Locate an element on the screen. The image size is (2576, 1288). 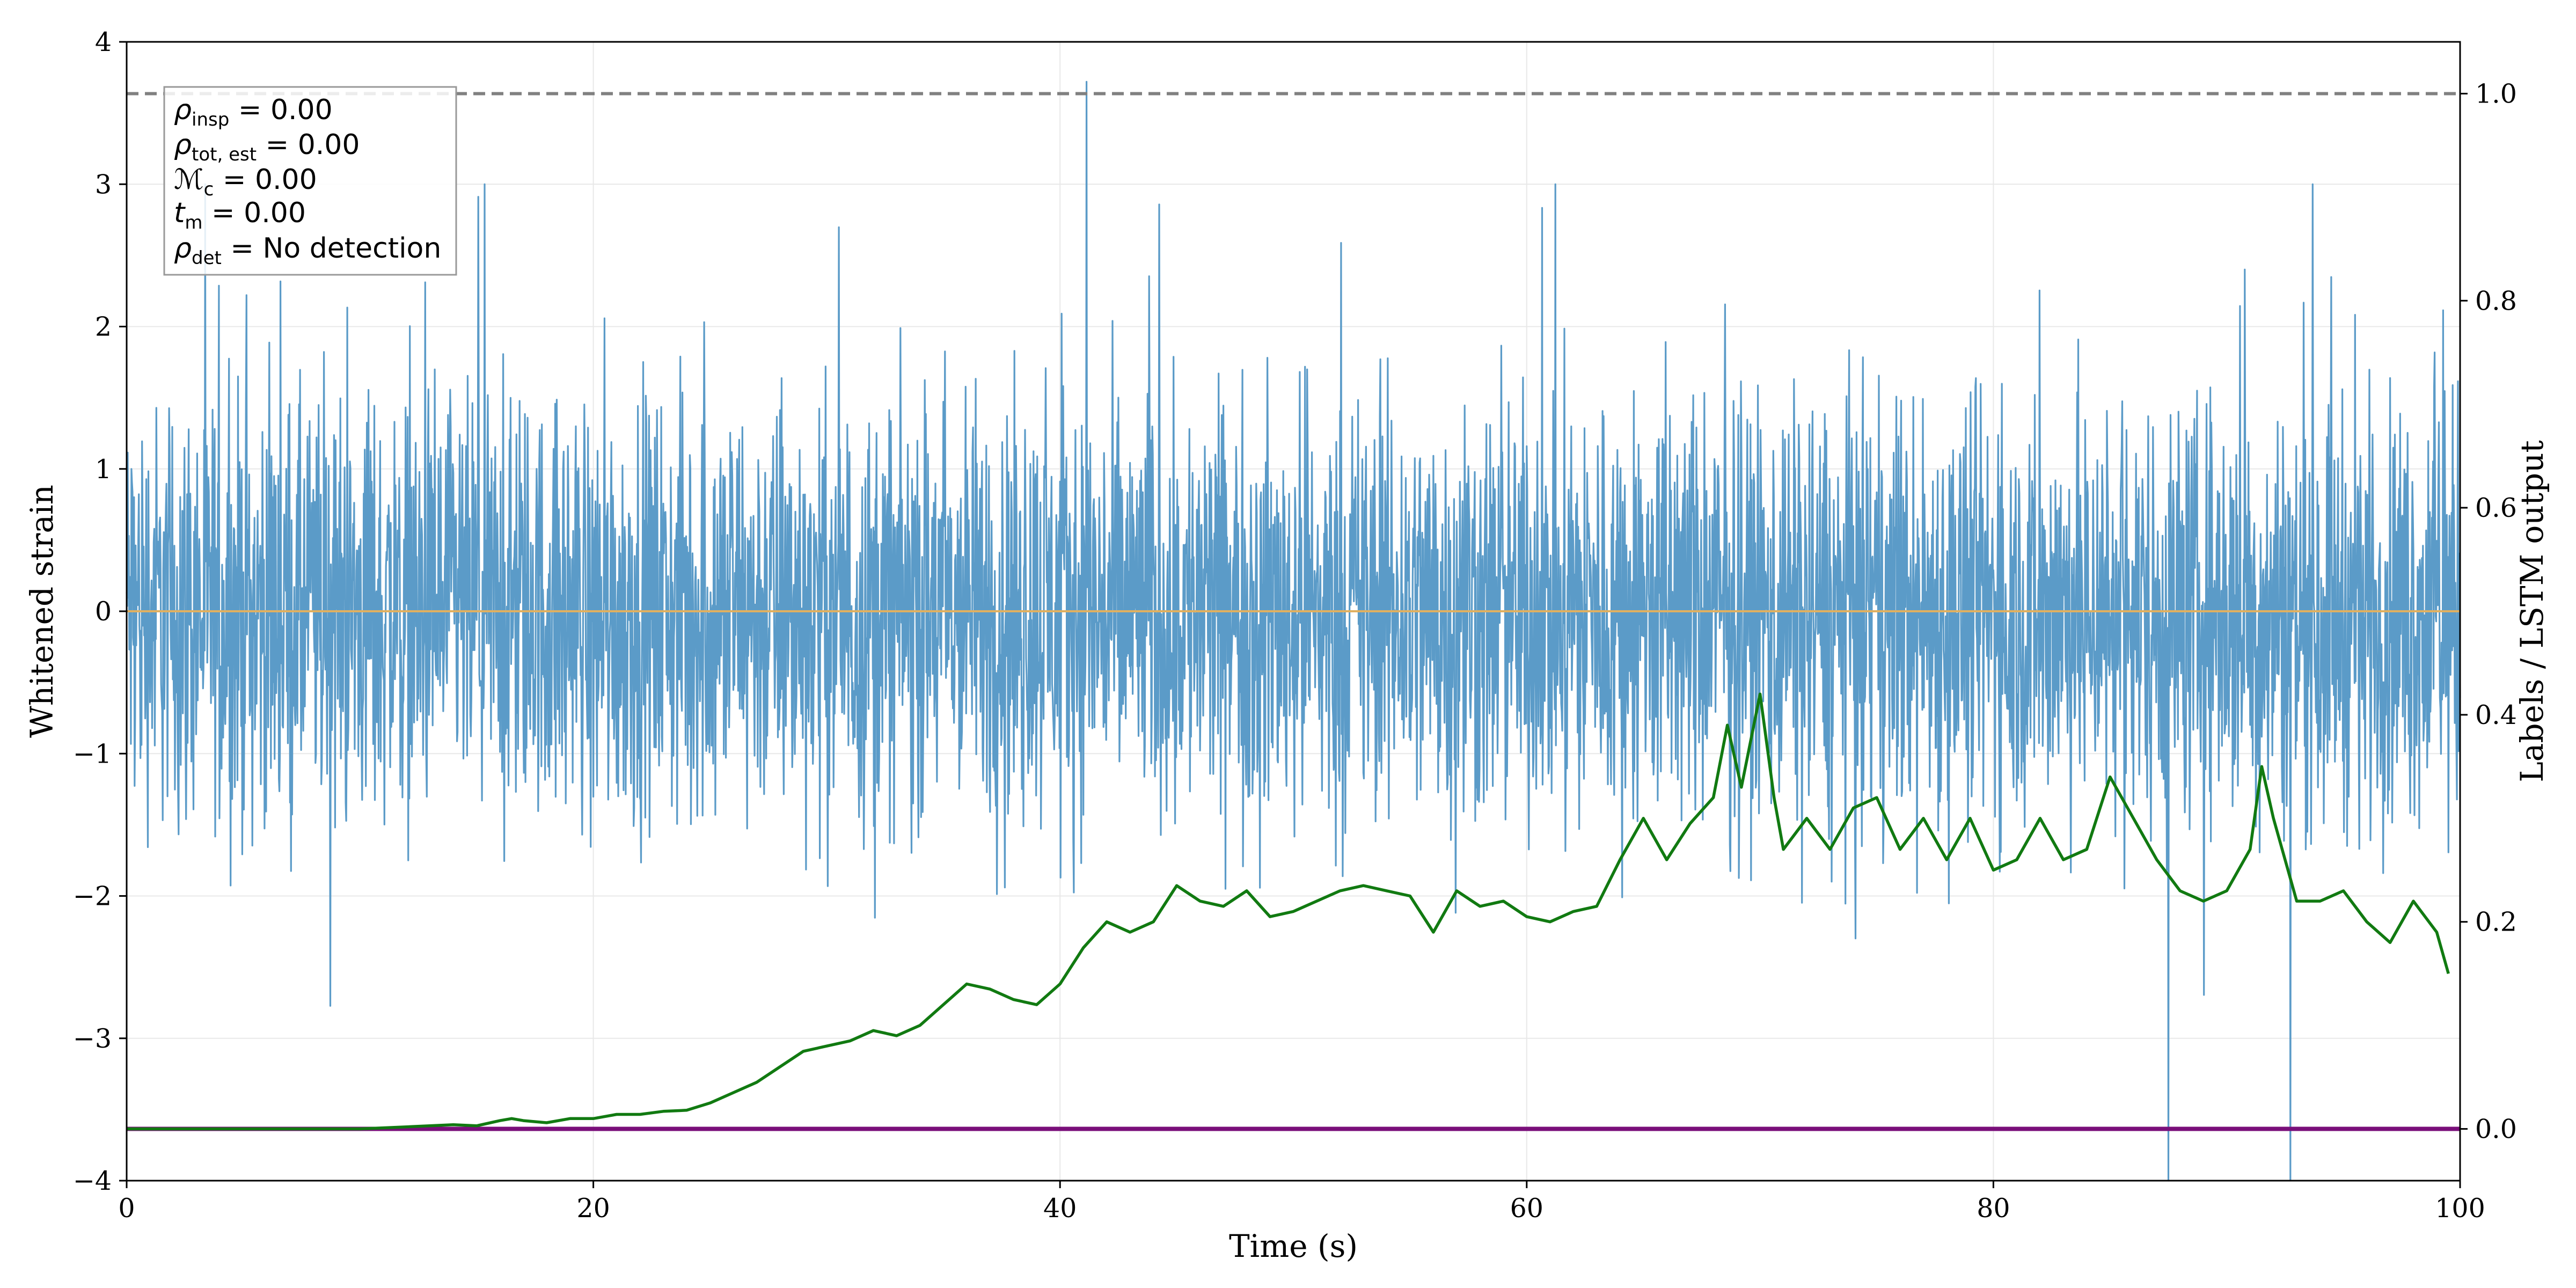
y-left-tick-label: 3 is located at coordinates (103, 184).